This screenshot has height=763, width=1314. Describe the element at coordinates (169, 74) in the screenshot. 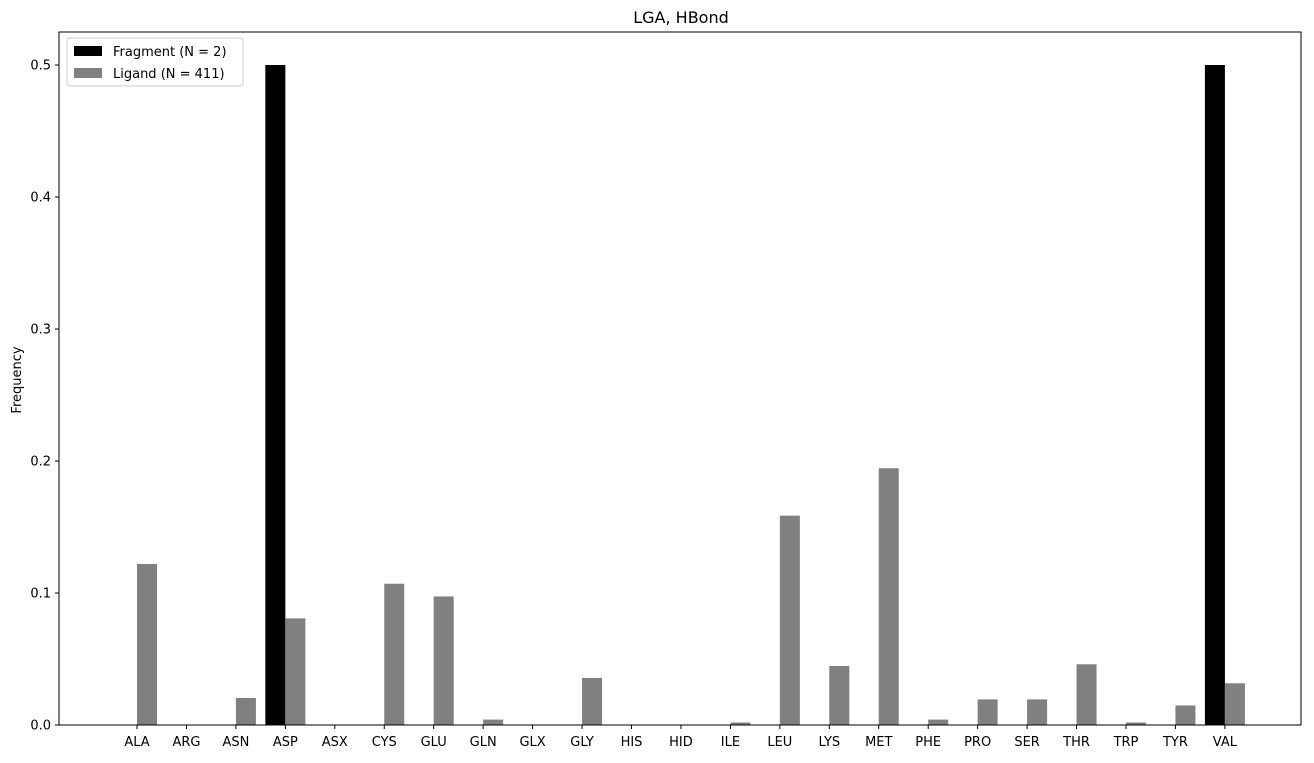

I see `legend-label-ligand: Ligand (N = 411)` at that location.